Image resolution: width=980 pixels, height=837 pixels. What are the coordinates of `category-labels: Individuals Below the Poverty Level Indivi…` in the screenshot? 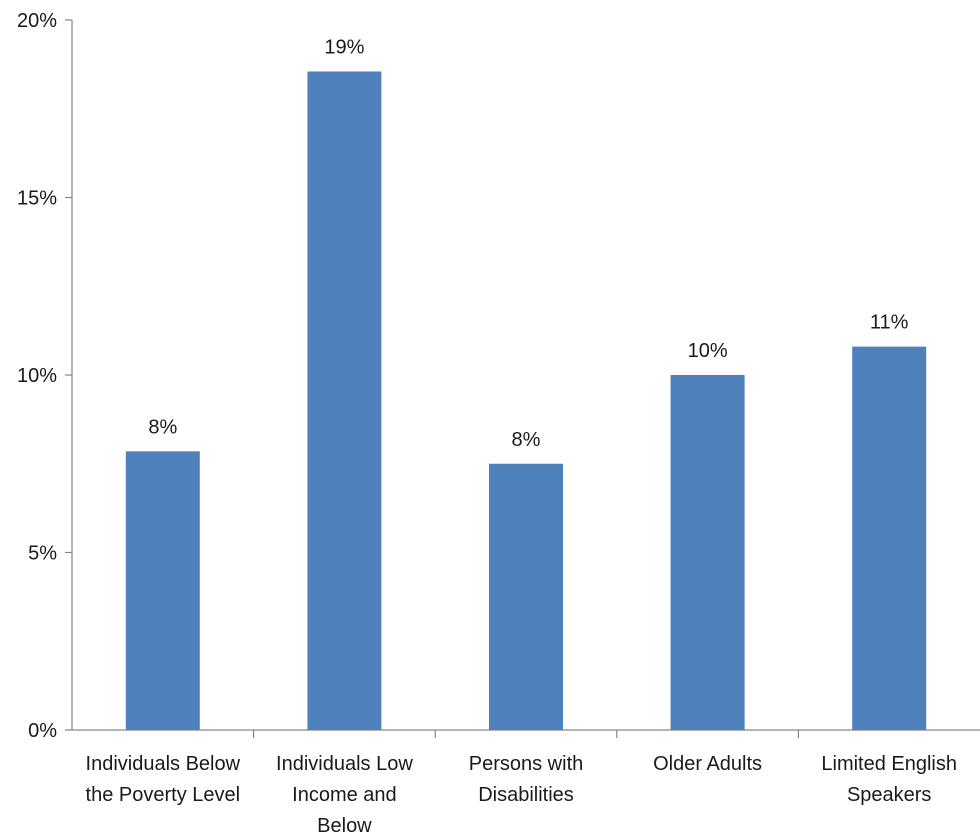 It's located at (521, 795).